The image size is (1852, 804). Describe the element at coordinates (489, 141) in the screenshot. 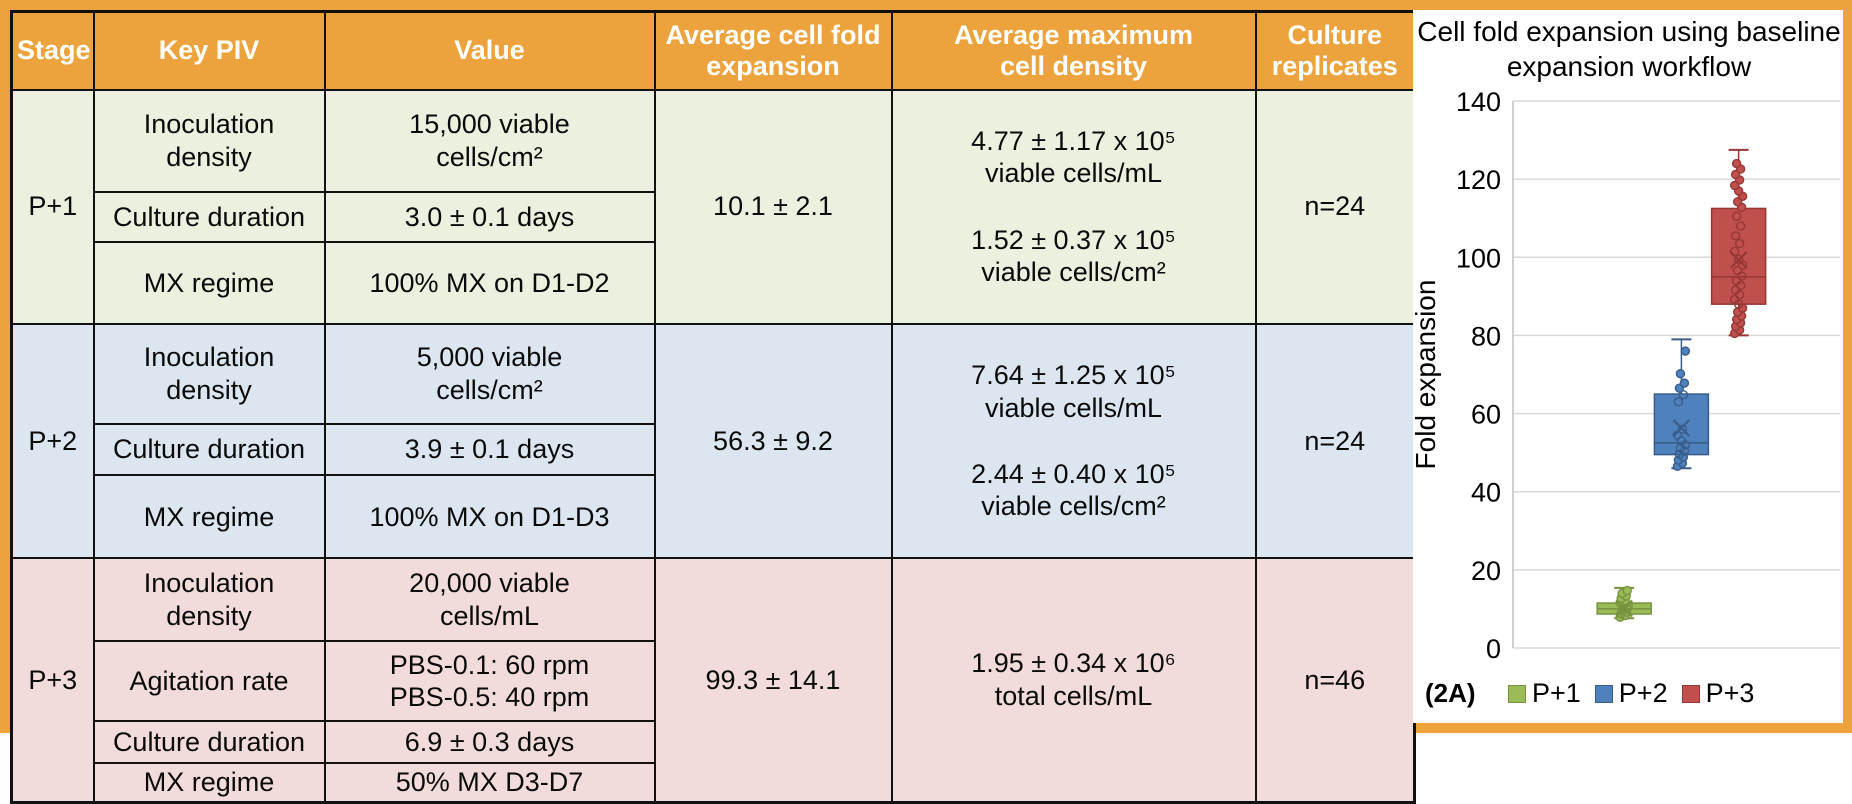

I see `value-cell: 15,000 viable cells/cm²` at that location.